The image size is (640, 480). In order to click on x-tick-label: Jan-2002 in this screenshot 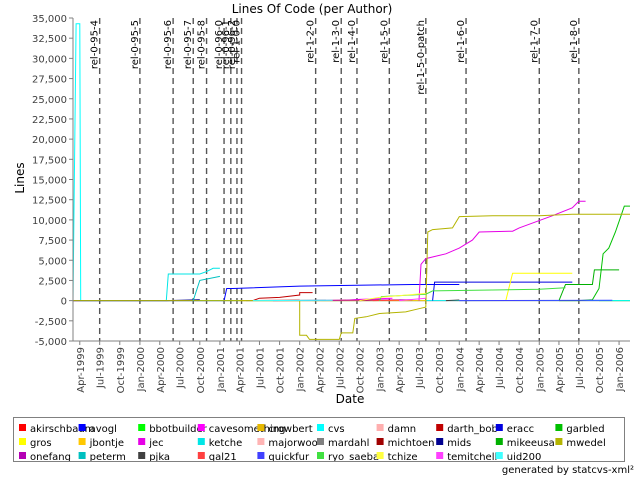, I will do `click(301, 369)`.